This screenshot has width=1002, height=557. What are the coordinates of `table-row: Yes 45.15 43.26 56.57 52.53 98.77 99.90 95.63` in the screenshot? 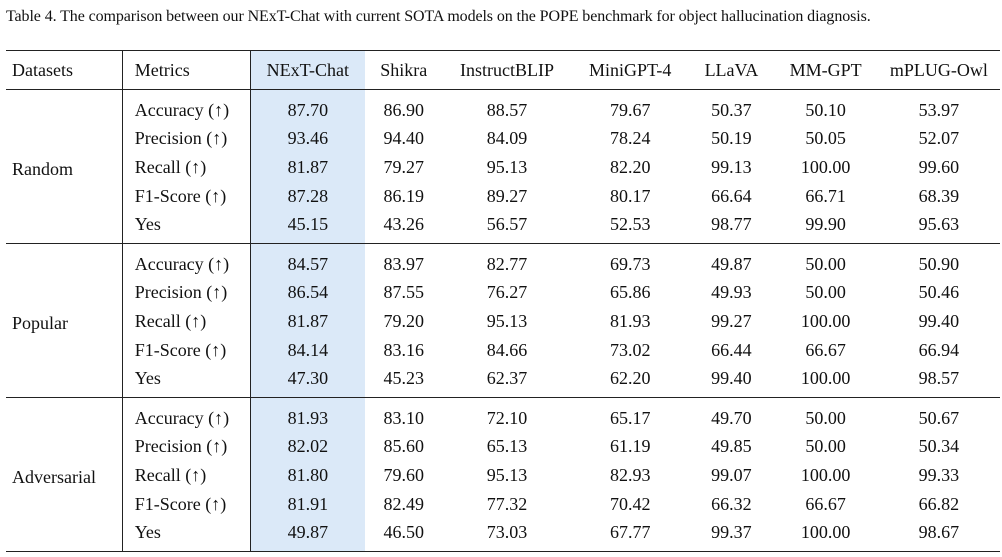 It's located at (503, 227).